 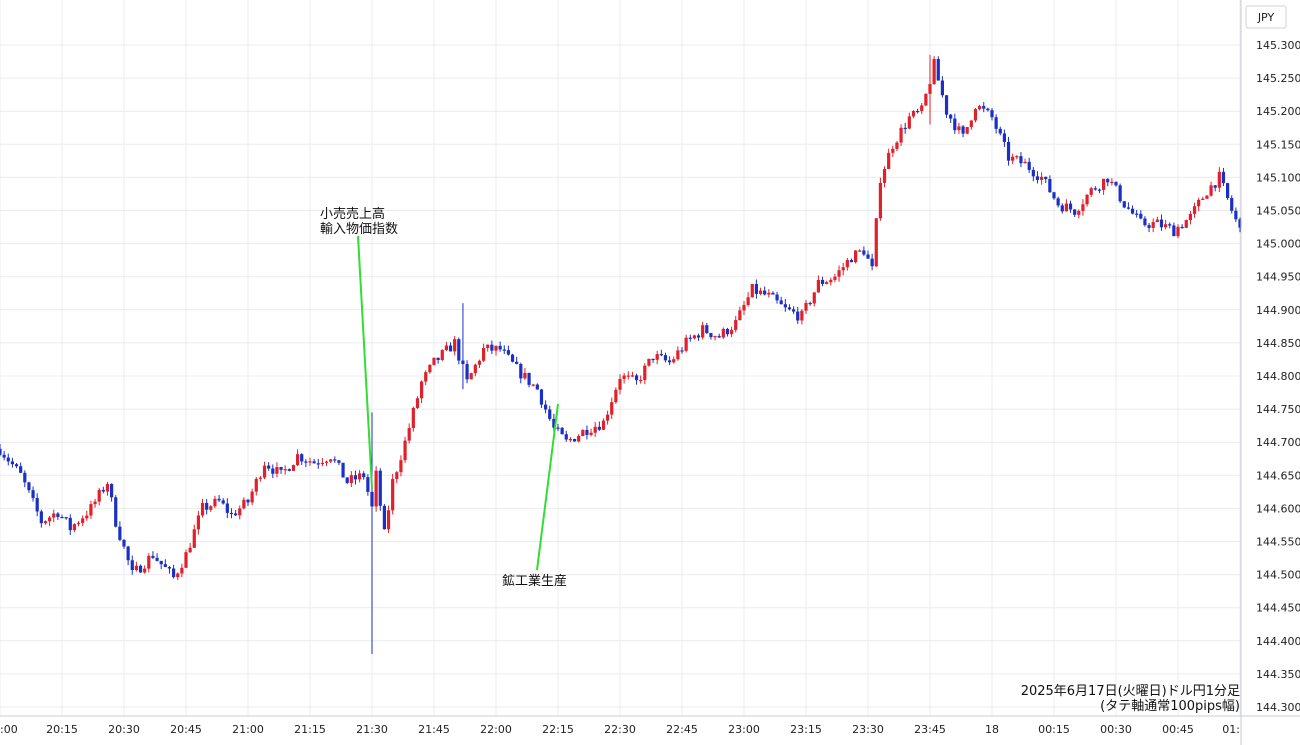 I want to click on currency-badge: JPY, so click(x=1266, y=17).